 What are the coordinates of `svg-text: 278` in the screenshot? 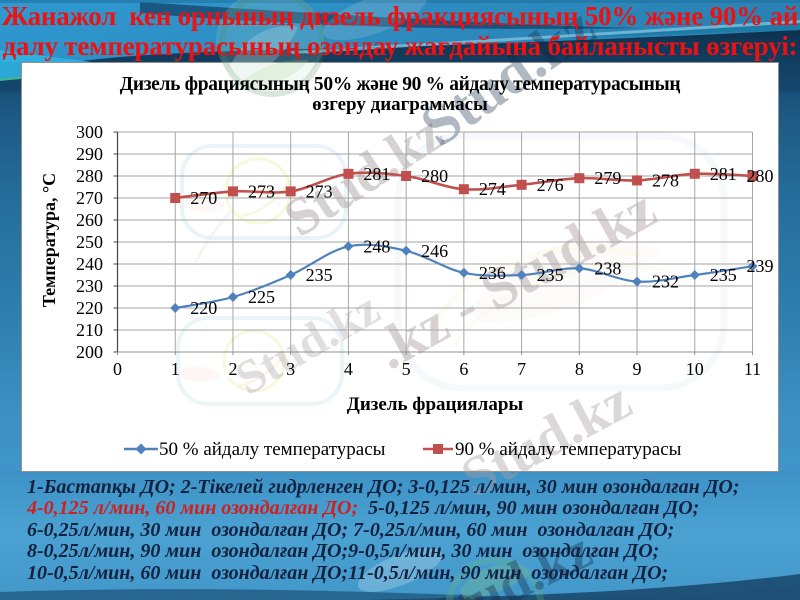 It's located at (665, 180).